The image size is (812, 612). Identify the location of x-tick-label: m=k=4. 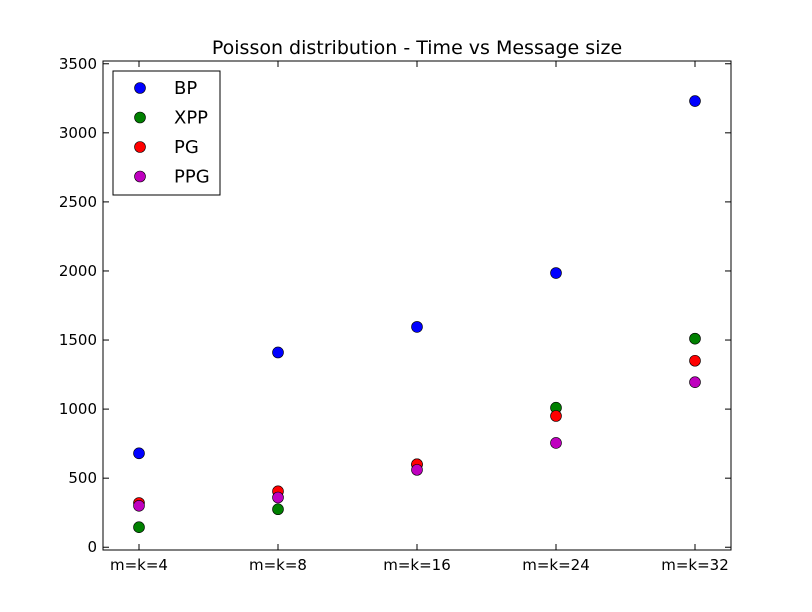
(139, 565).